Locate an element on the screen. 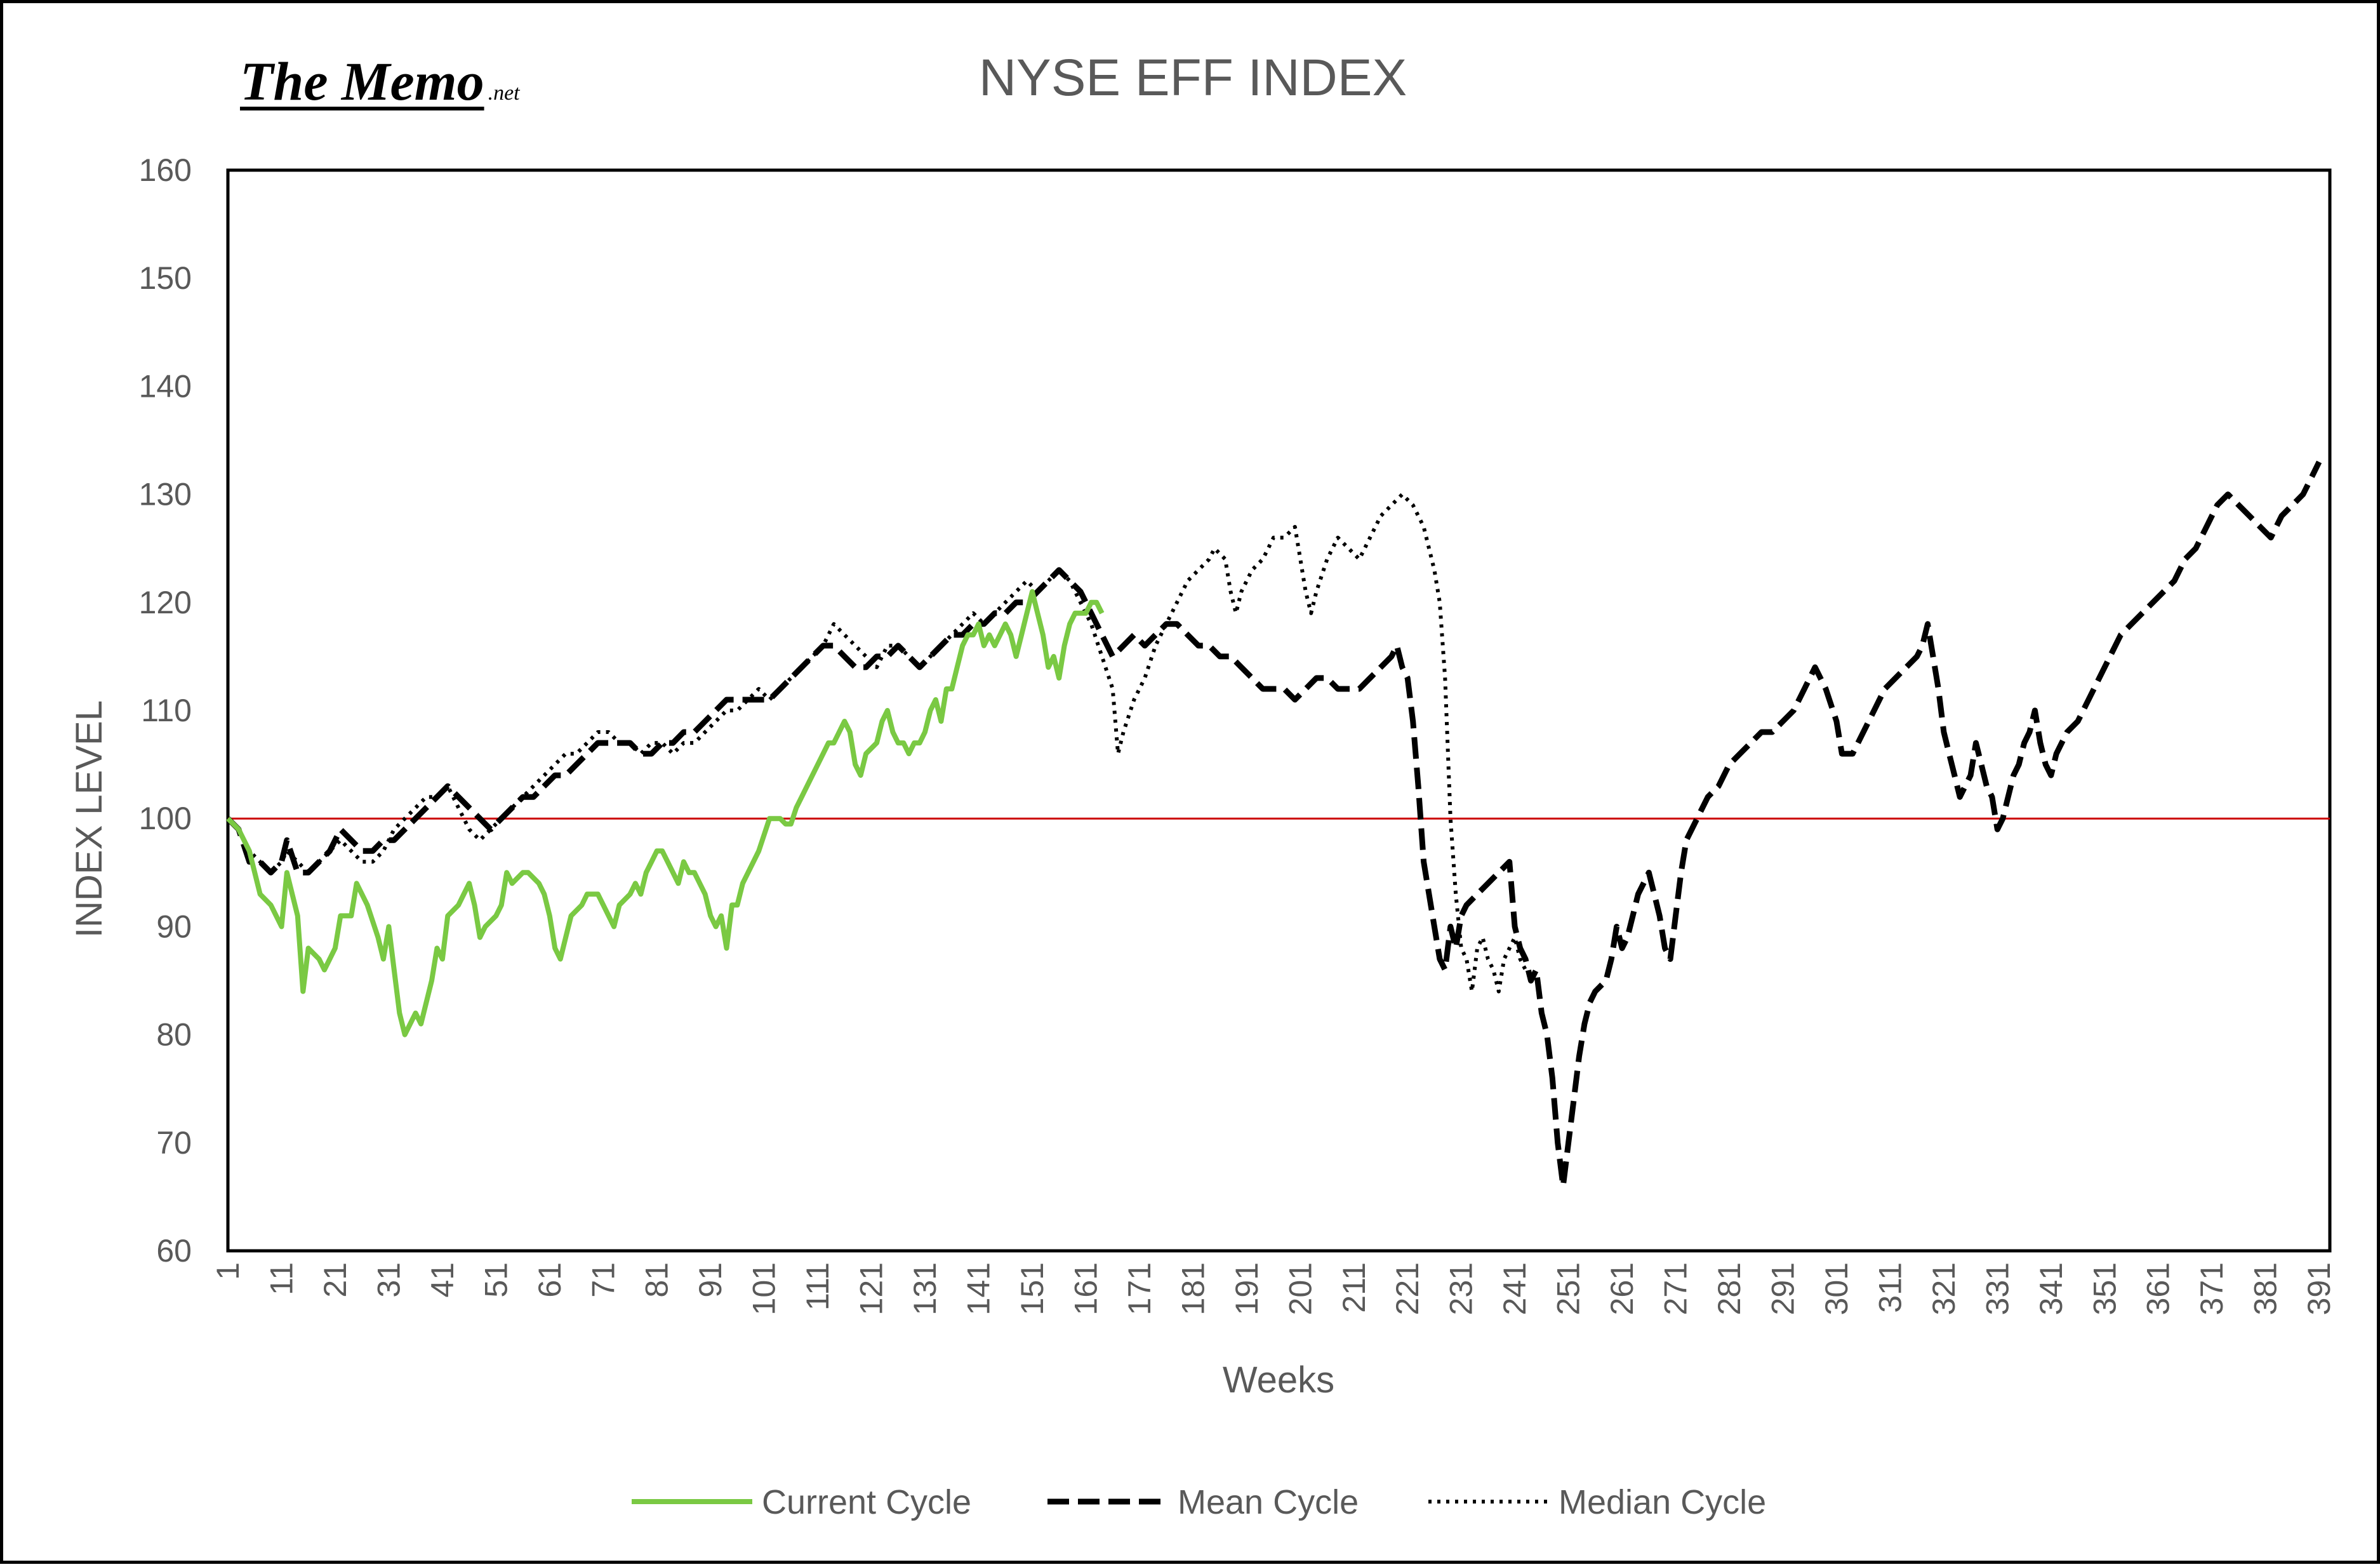 The image size is (2380, 1567). y-tick-label: 100 is located at coordinates (165, 819).